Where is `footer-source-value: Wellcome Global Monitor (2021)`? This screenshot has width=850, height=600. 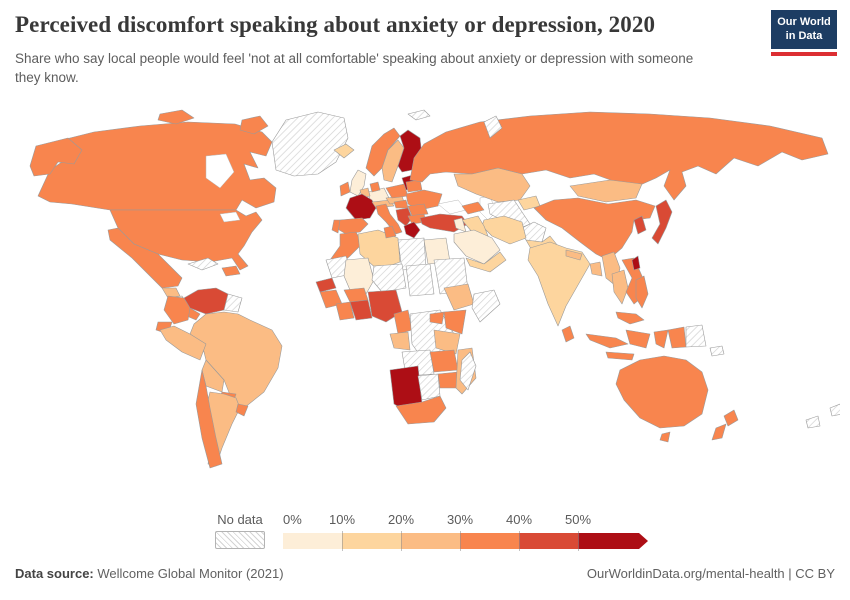 footer-source-value: Wellcome Global Monitor (2021) is located at coordinates (188, 573).